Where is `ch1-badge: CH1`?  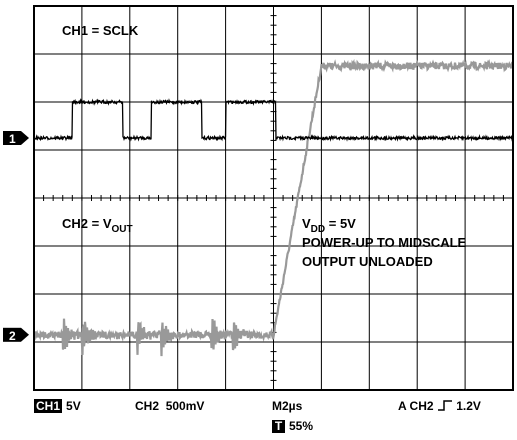 ch1-badge: CH1 is located at coordinates (48, 406).